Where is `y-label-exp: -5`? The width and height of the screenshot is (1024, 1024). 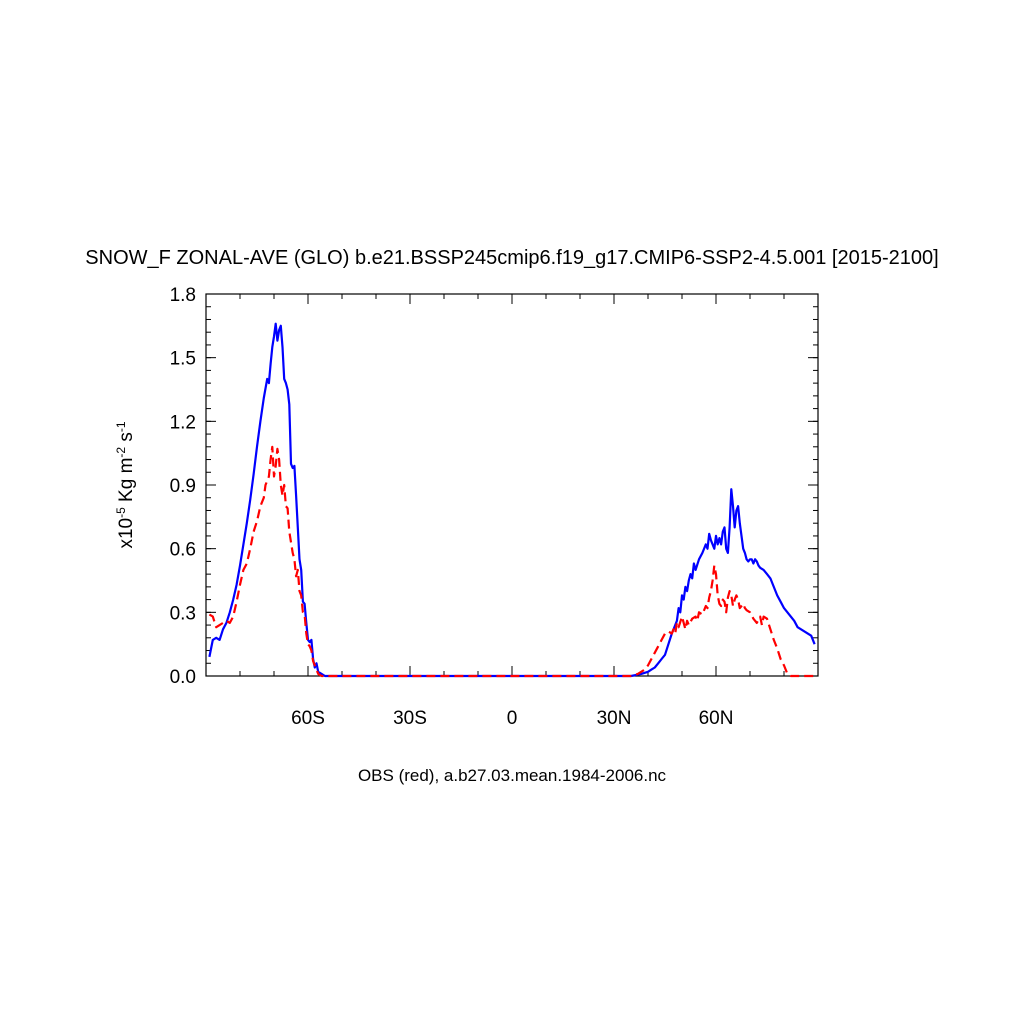
y-label-exp: -5 is located at coordinates (121, 512).